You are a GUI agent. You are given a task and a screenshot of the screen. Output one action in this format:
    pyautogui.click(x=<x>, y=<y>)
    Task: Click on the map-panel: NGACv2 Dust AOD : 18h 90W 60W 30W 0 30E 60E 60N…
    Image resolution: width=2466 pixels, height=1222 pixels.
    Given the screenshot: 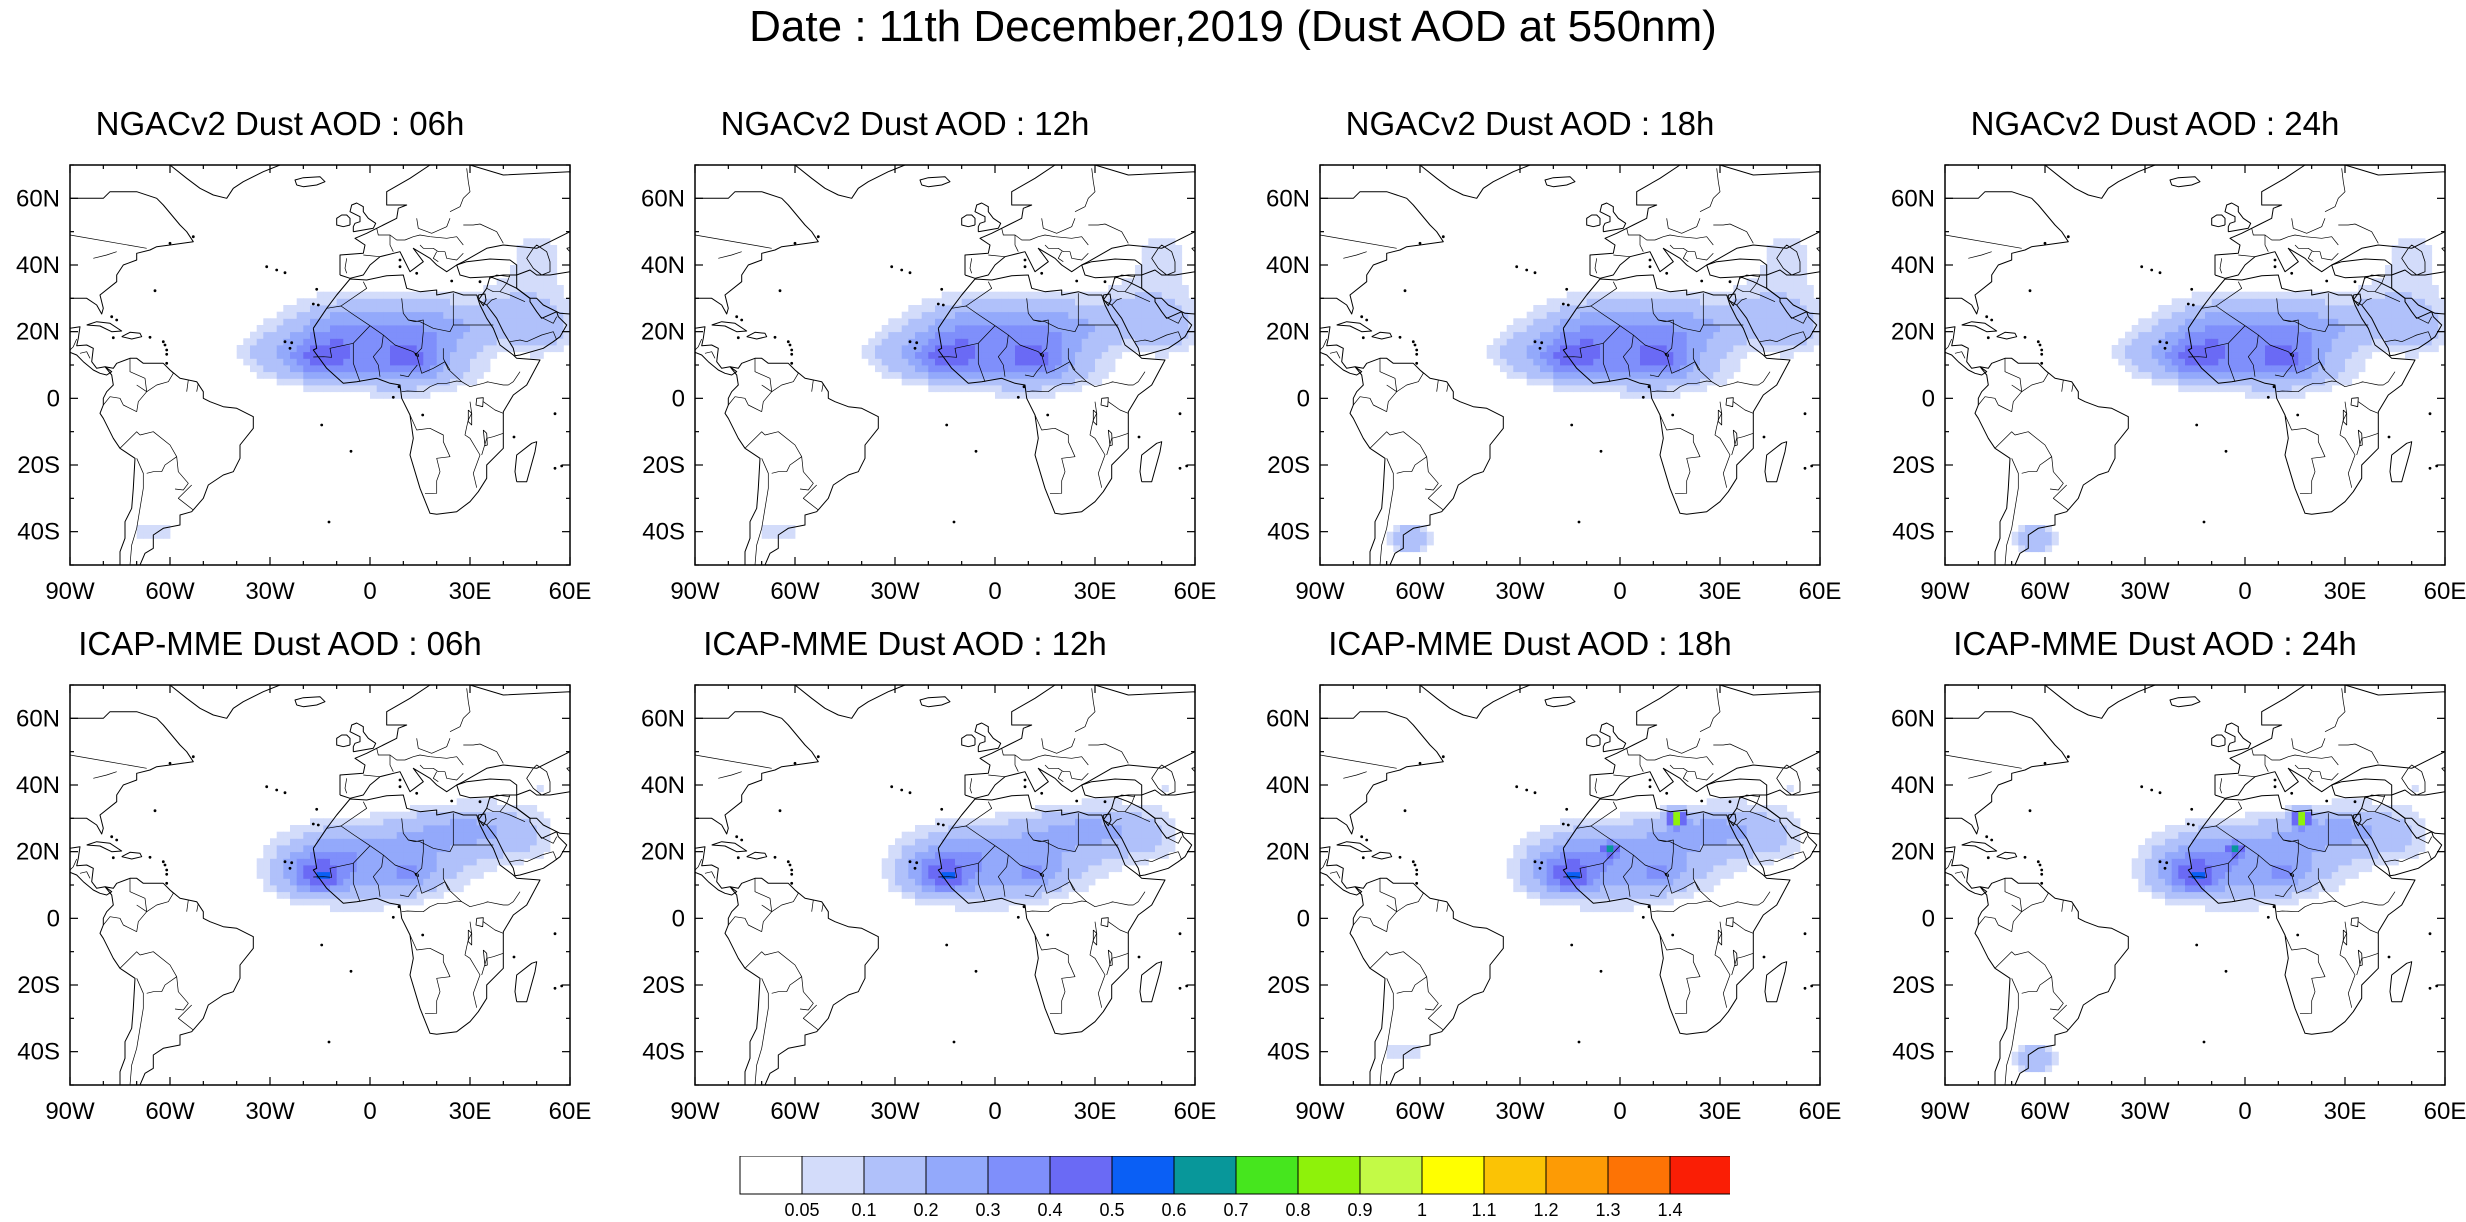 What is the action you would take?
    pyautogui.click(x=1545, y=312)
    